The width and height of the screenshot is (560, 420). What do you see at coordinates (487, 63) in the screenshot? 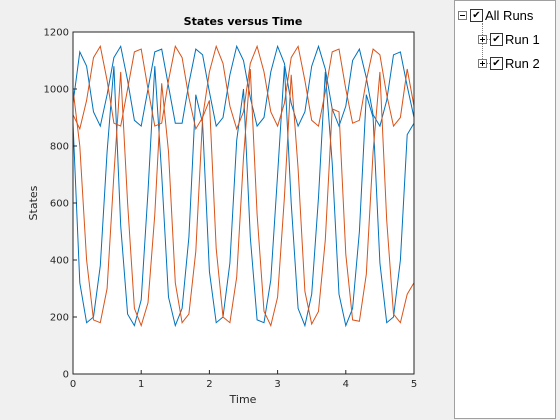
I see `tree-connector-run2` at bounding box center [487, 63].